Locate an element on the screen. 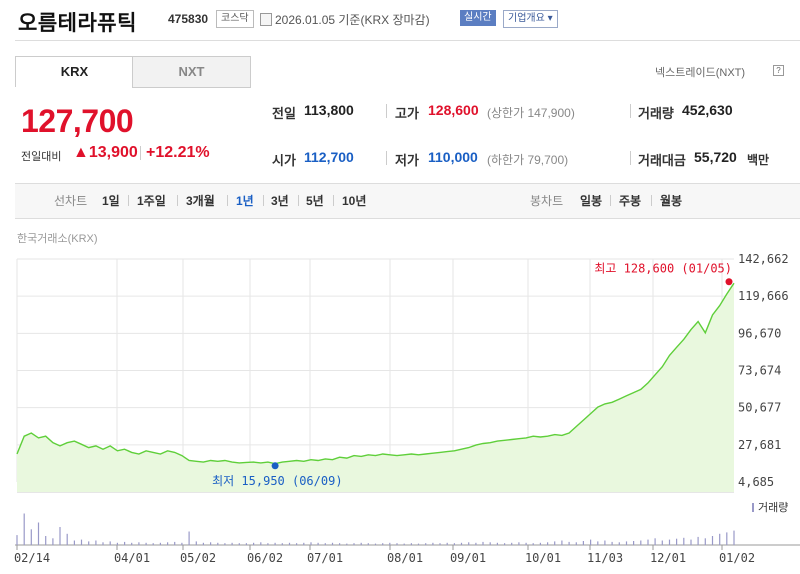 This screenshot has height=574, width=800. y-tick-label: 4,685 is located at coordinates (756, 482).